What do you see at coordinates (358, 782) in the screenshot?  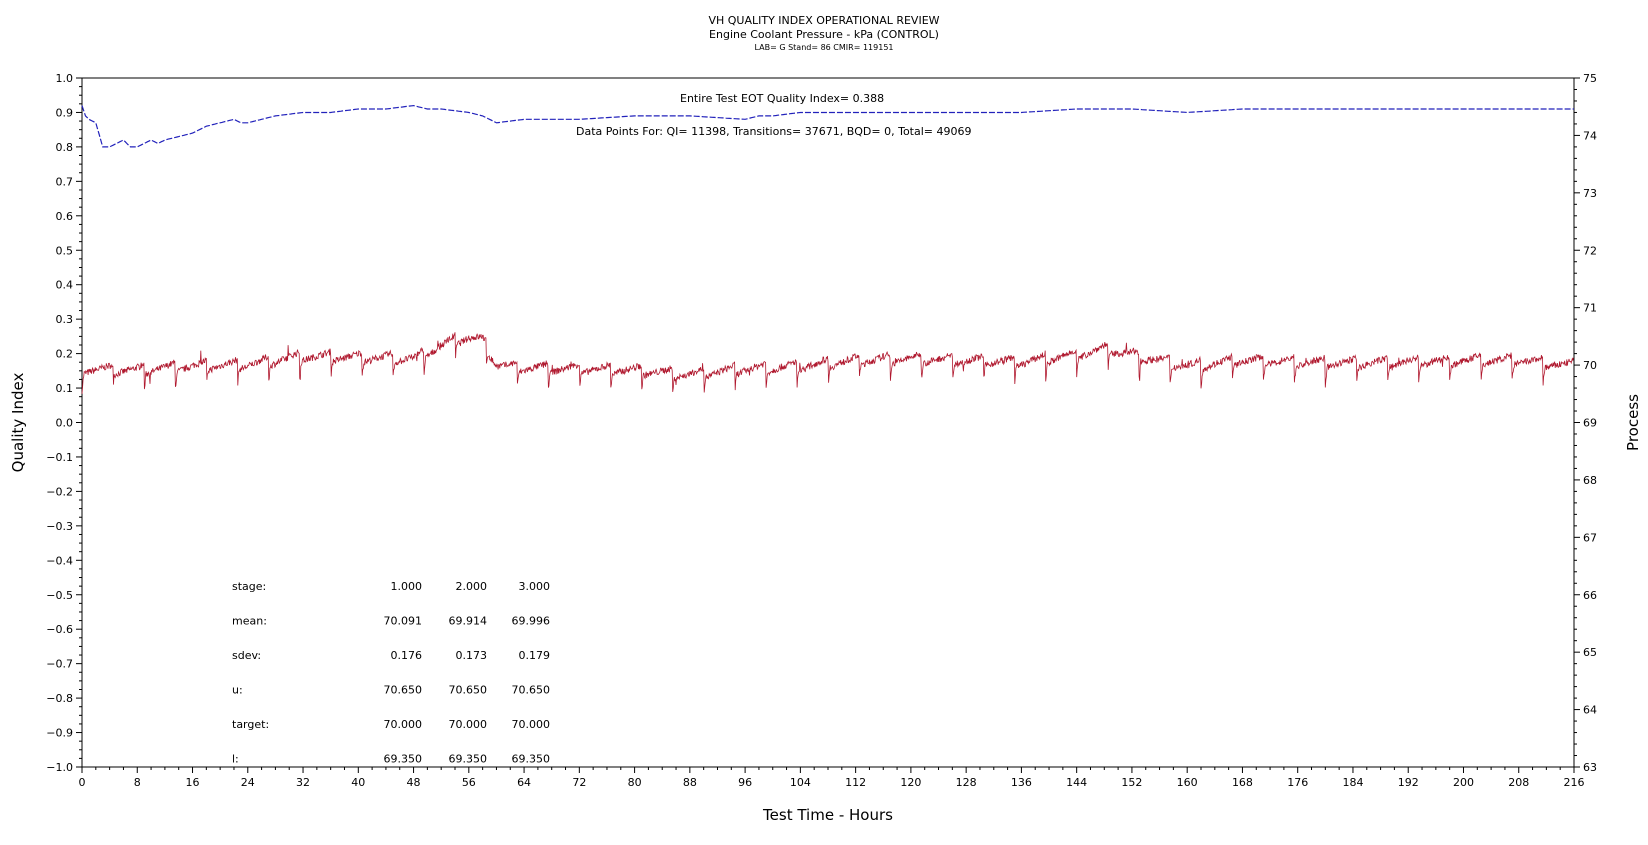 I see `x-tick-label: 40` at bounding box center [358, 782].